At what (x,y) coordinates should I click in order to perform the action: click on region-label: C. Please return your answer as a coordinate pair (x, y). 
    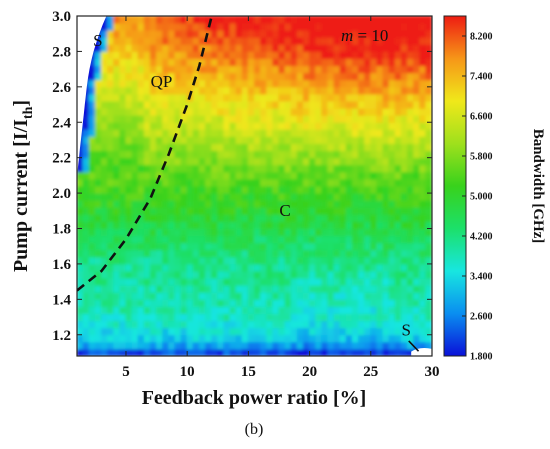
    Looking at the image, I should click on (284, 210).